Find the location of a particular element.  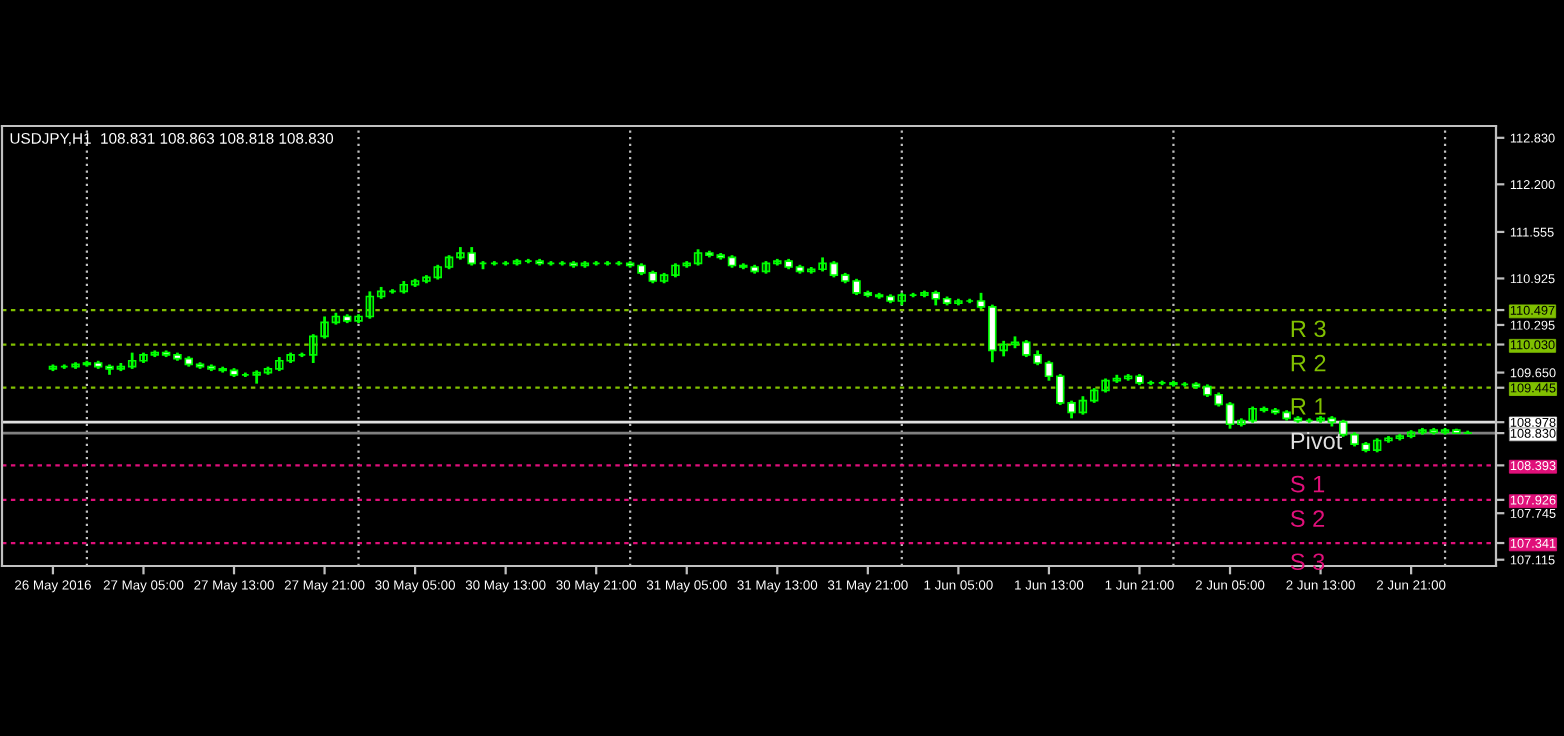

ref-line-label: R 1 is located at coordinates (1308, 406).